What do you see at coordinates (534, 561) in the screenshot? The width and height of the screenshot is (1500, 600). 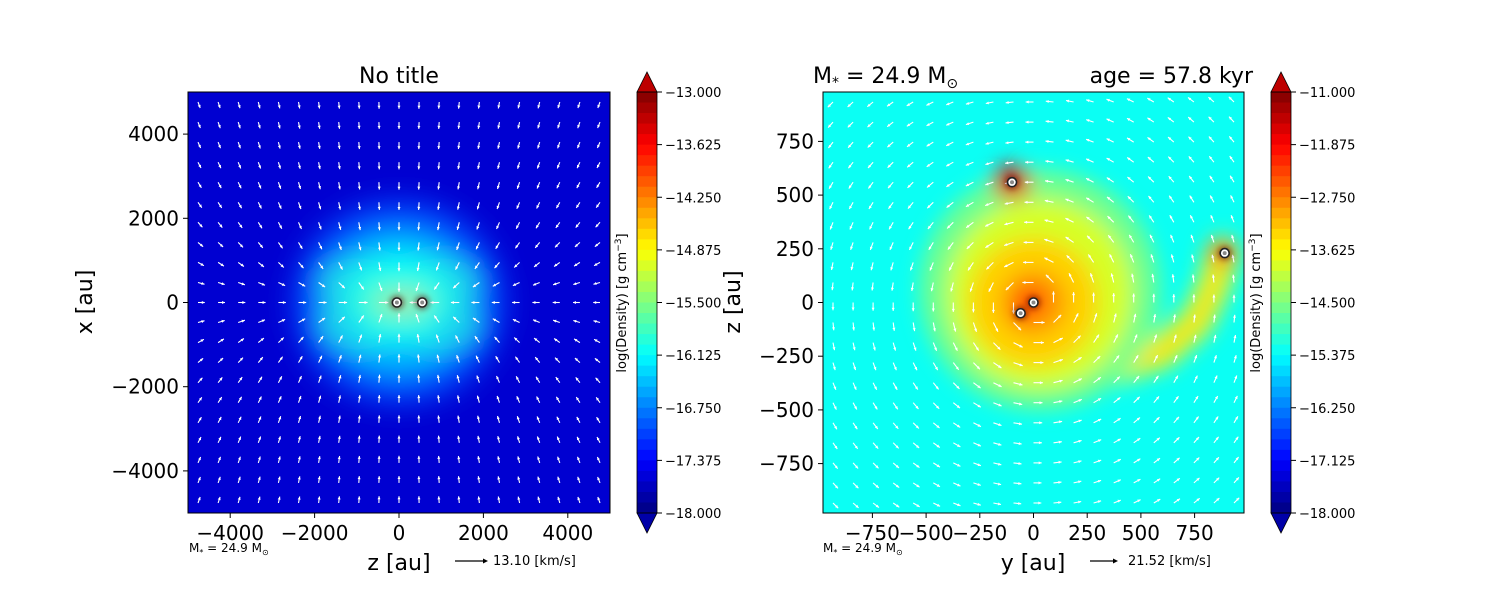 I see `left-quiver-key-label: 13.10 [km/s]` at bounding box center [534, 561].